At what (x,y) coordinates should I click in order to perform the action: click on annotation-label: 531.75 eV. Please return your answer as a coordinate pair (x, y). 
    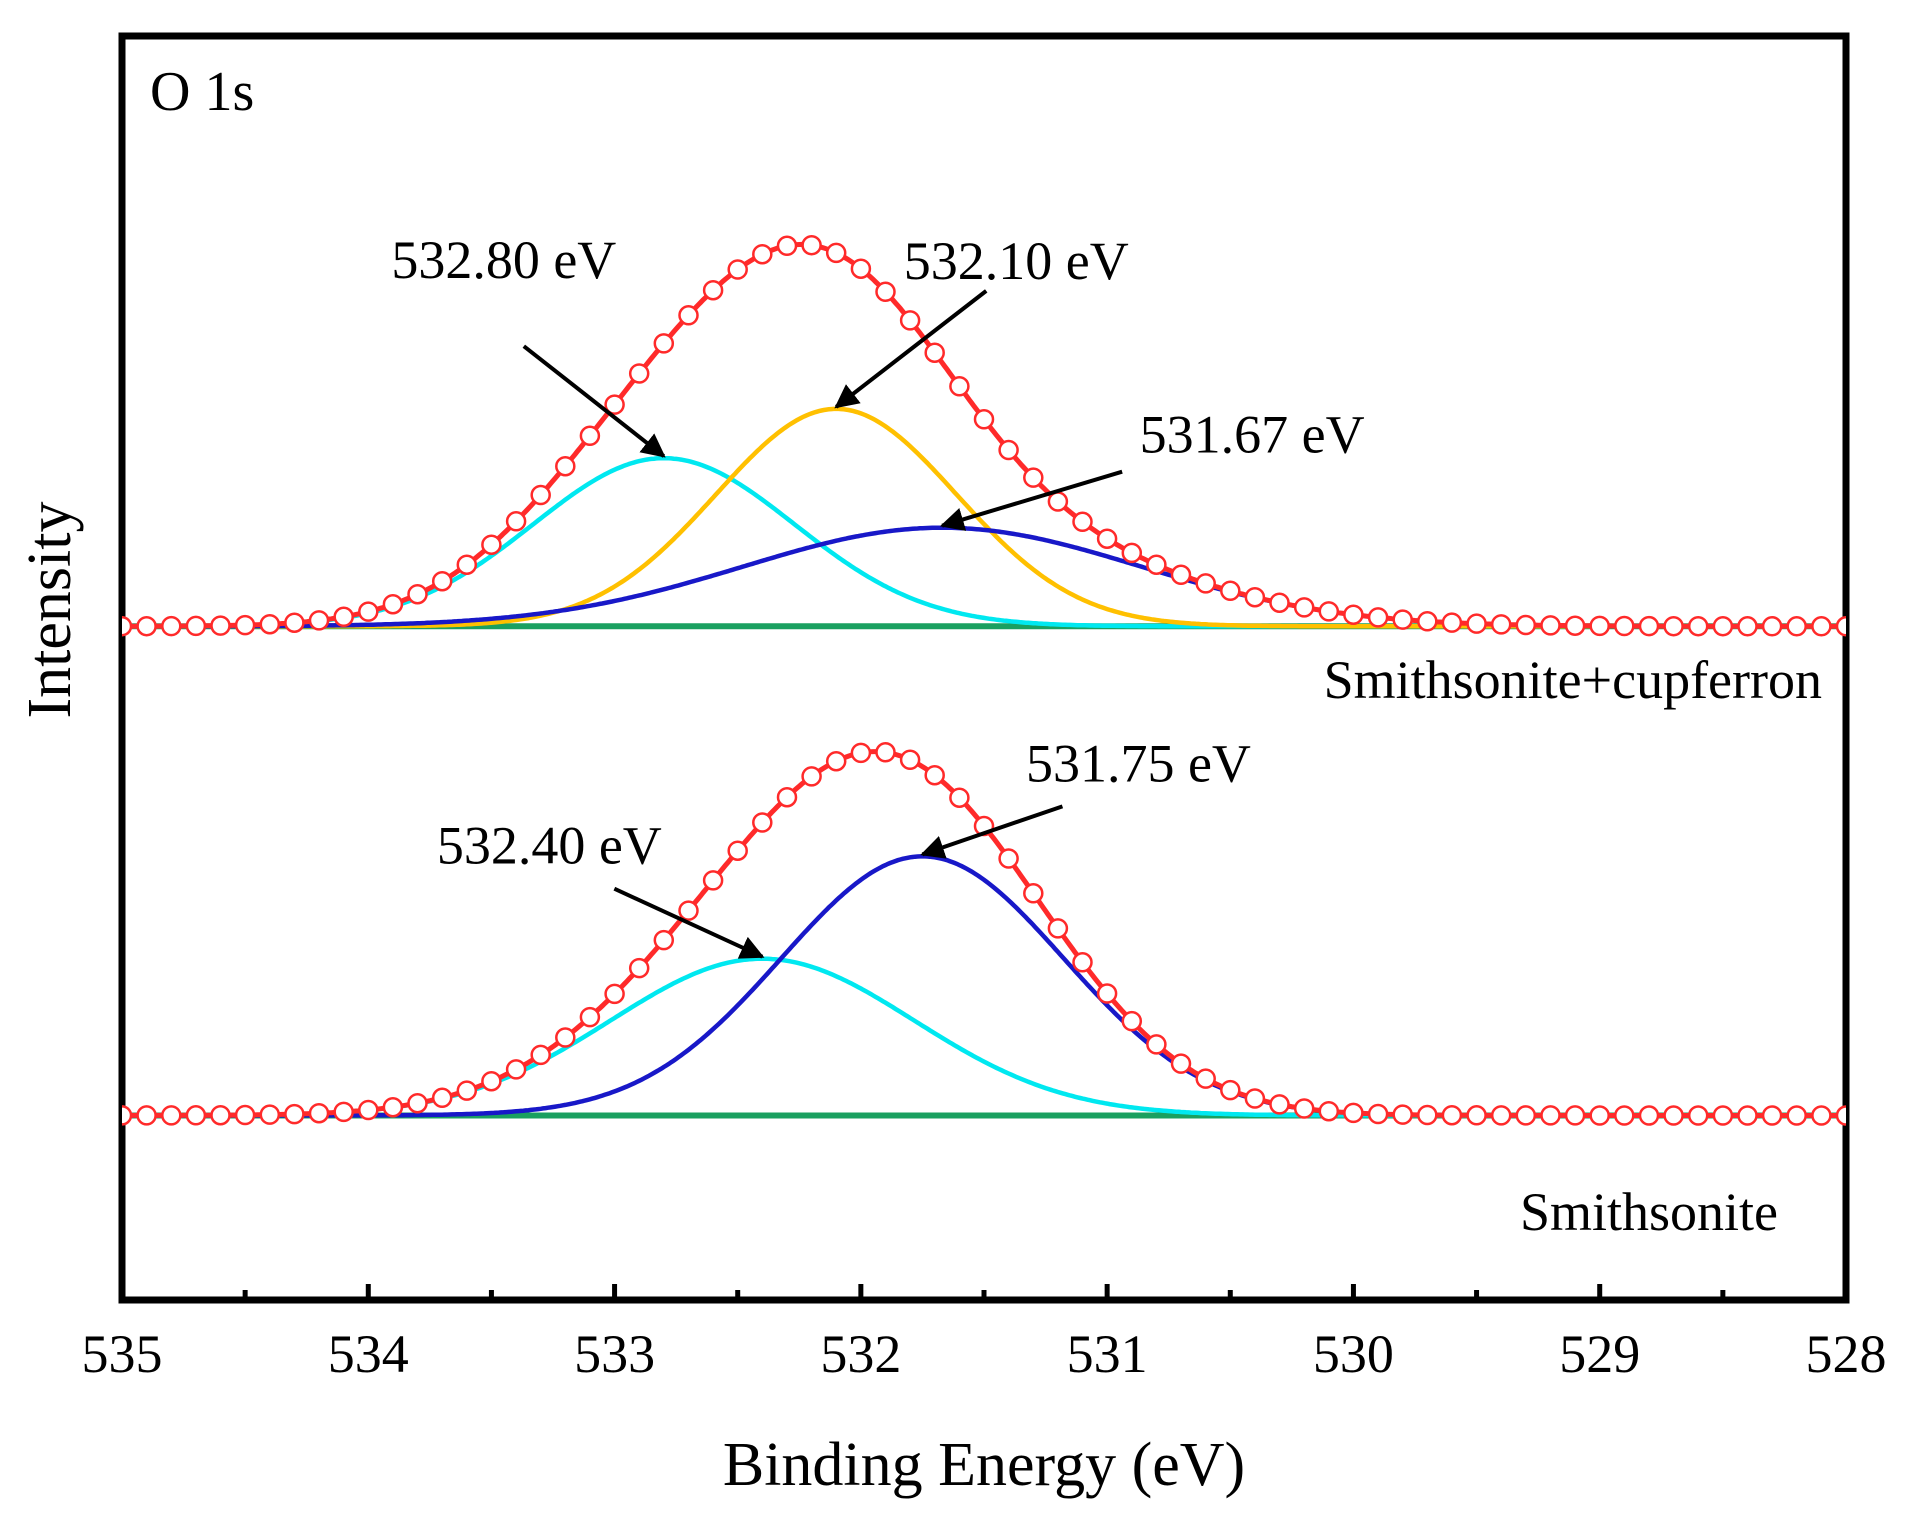
    Looking at the image, I should click on (1138, 763).